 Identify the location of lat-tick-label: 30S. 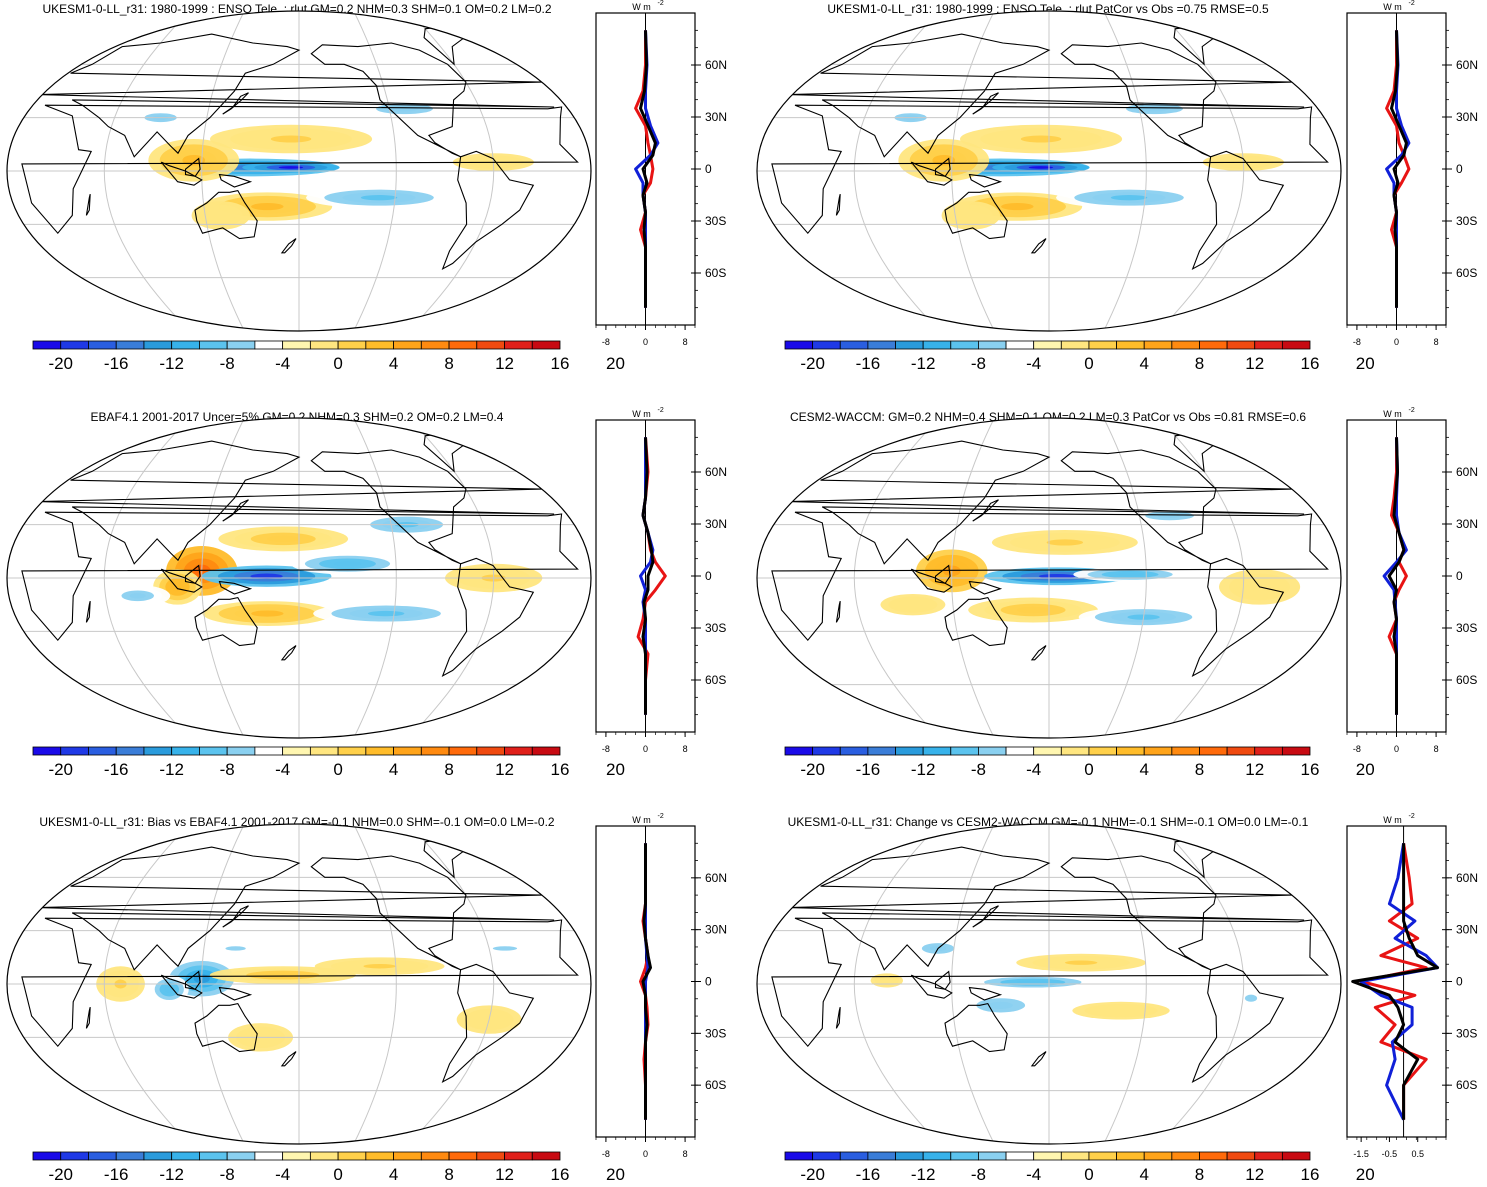
(1466, 221).